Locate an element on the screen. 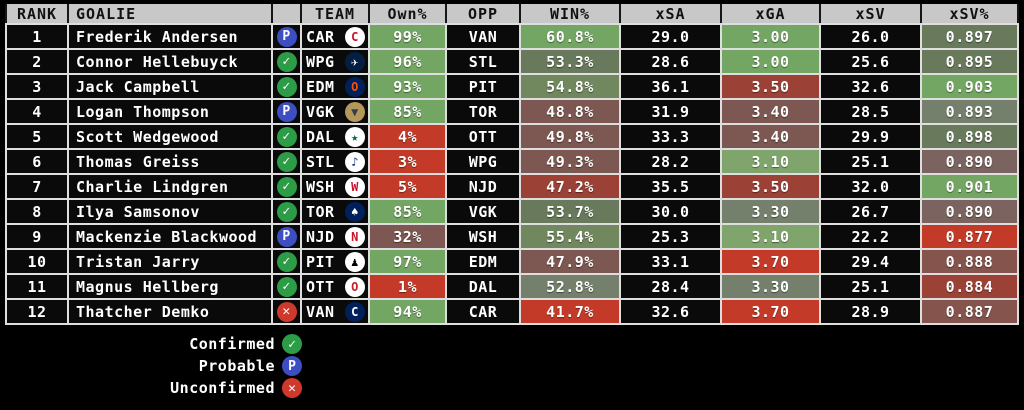  van-team-logo-icon: C is located at coordinates (355, 311).